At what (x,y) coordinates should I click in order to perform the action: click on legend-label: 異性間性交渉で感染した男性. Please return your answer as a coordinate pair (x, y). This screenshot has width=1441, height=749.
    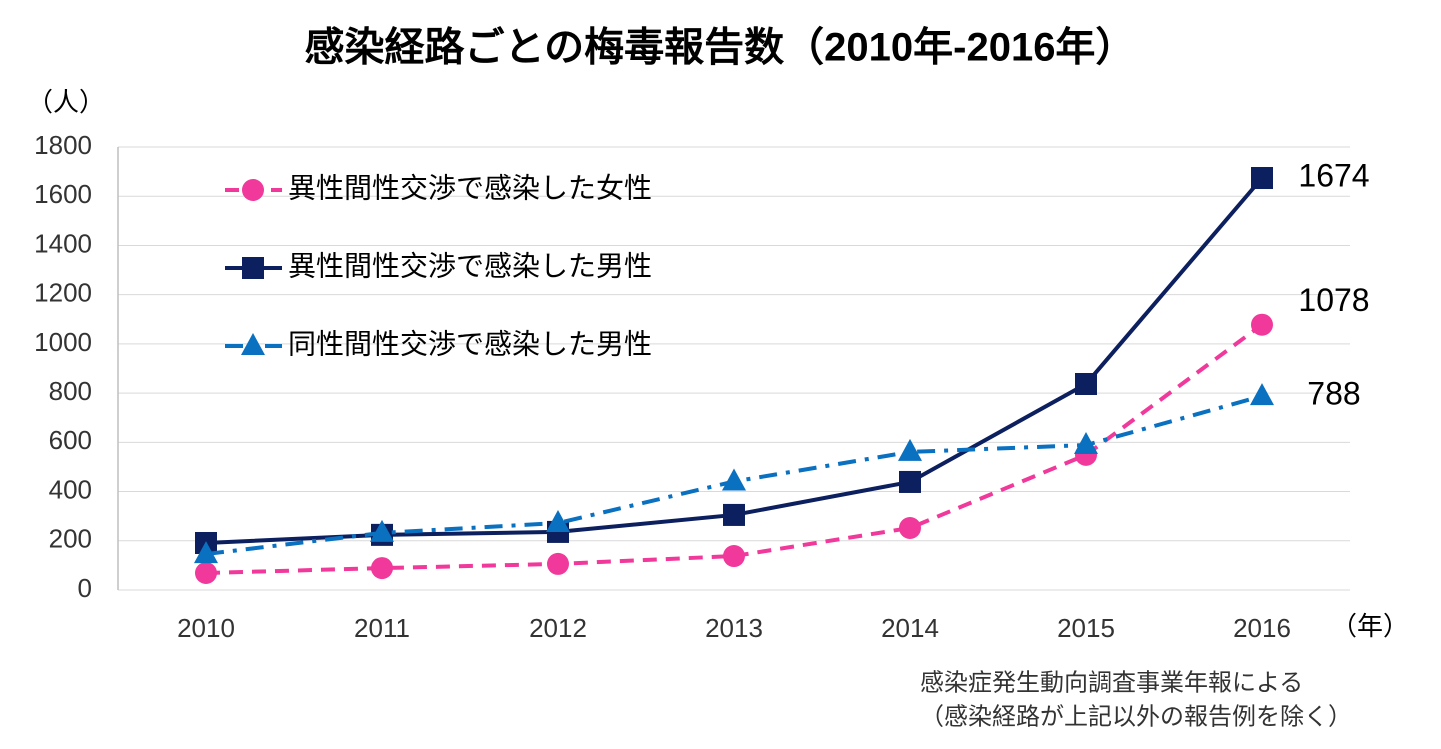
    Looking at the image, I should click on (470, 265).